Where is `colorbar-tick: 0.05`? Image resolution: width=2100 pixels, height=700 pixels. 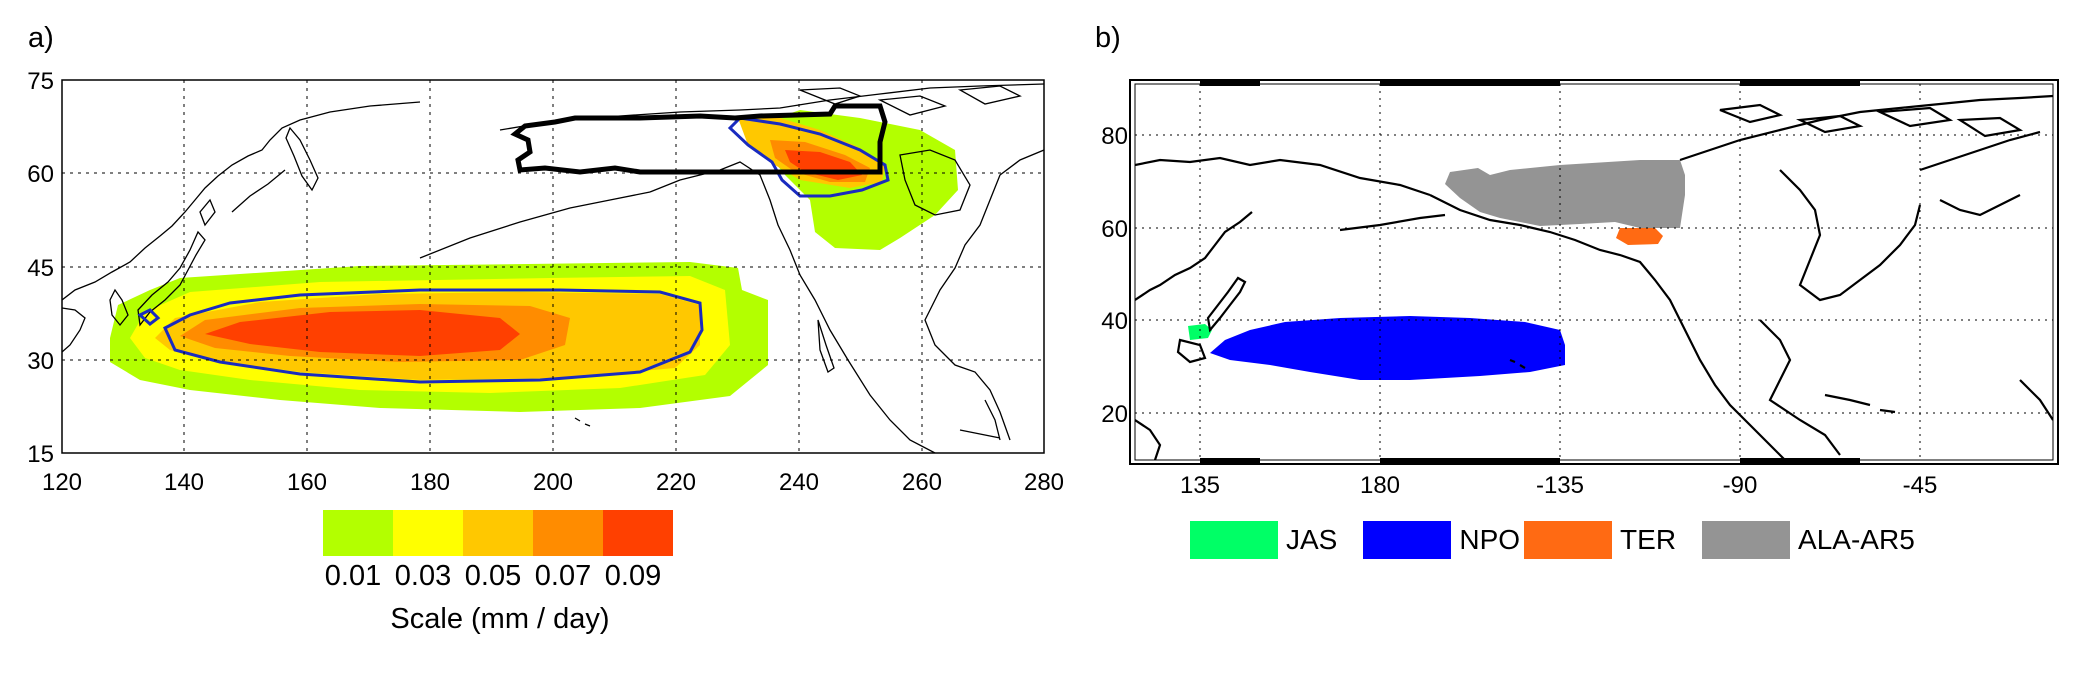
colorbar-tick: 0.05 is located at coordinates (493, 576).